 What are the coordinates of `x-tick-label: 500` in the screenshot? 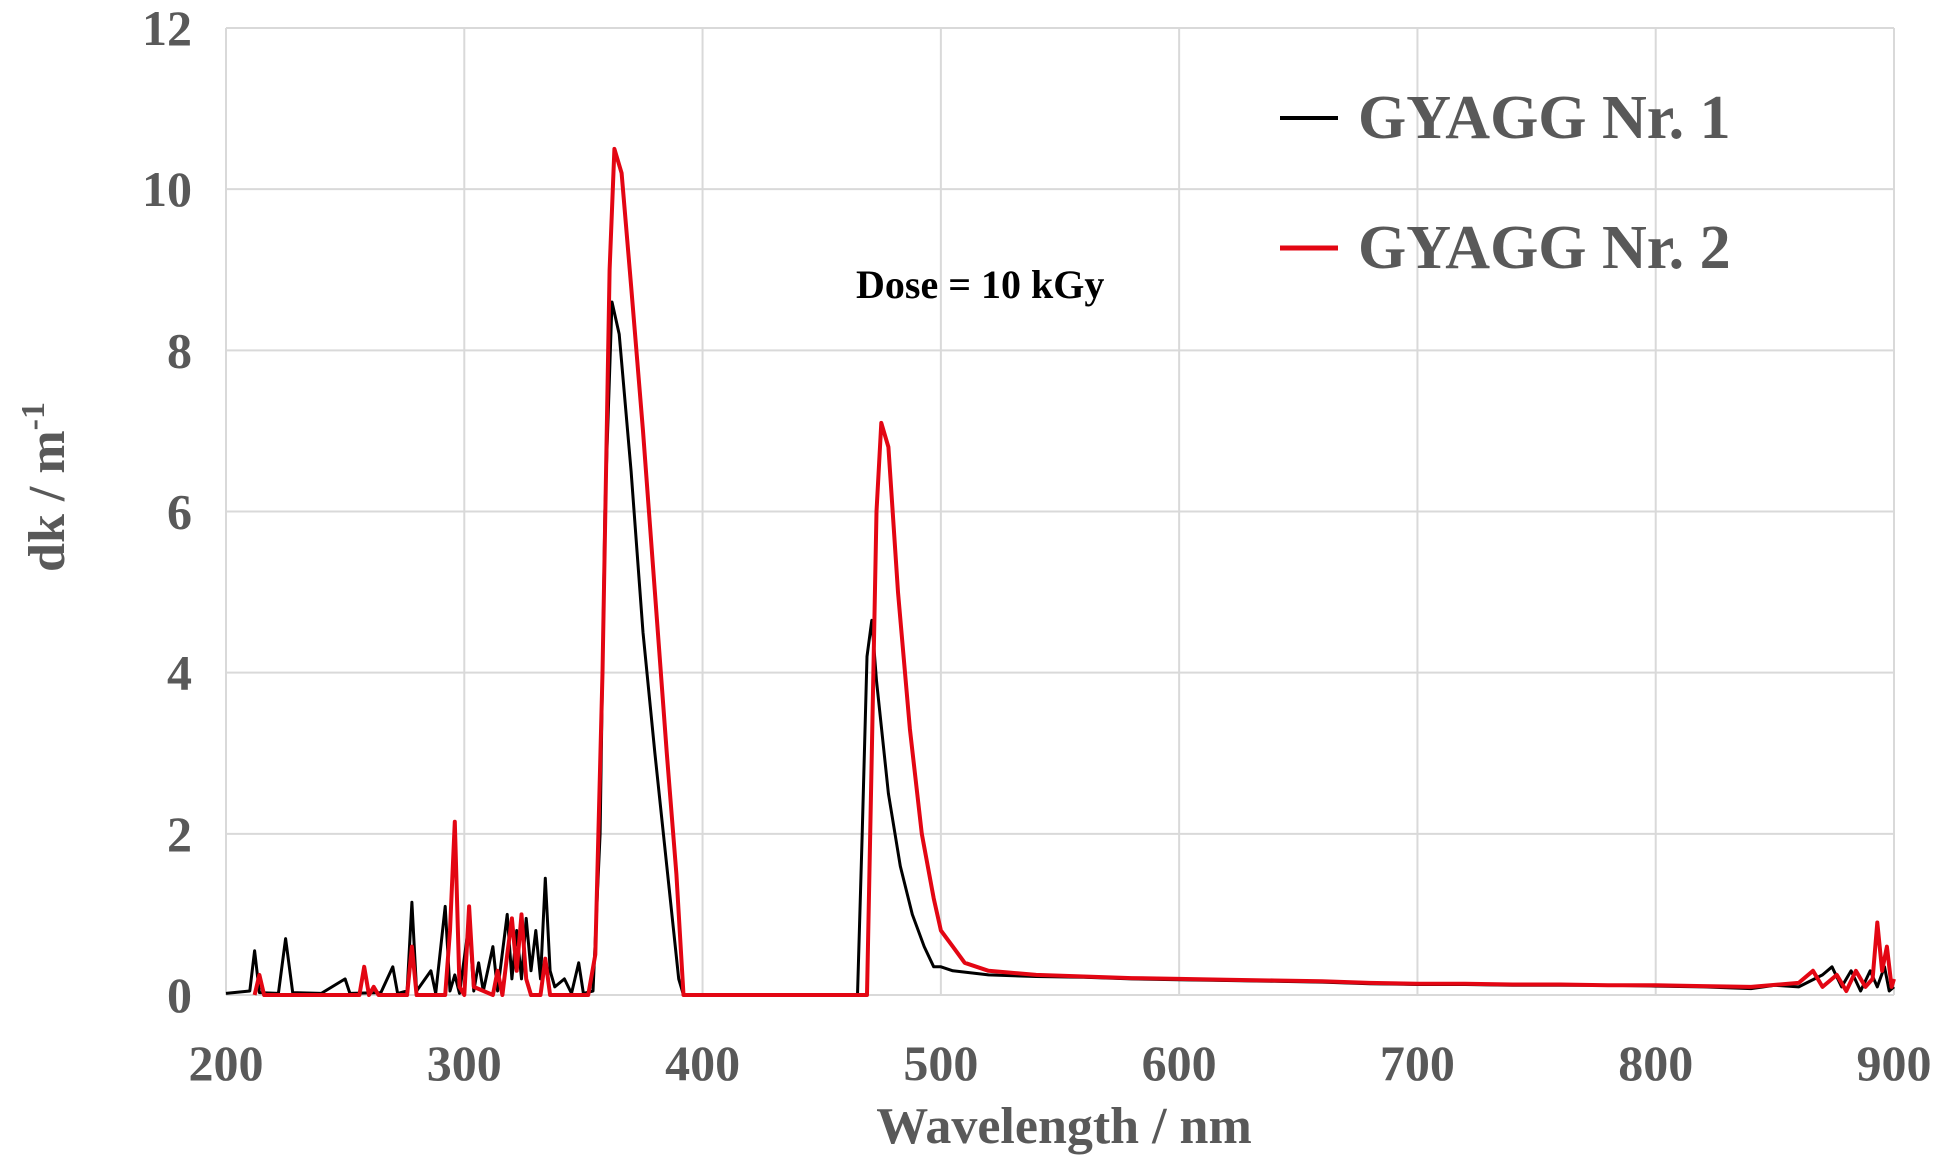 It's located at (940, 1063).